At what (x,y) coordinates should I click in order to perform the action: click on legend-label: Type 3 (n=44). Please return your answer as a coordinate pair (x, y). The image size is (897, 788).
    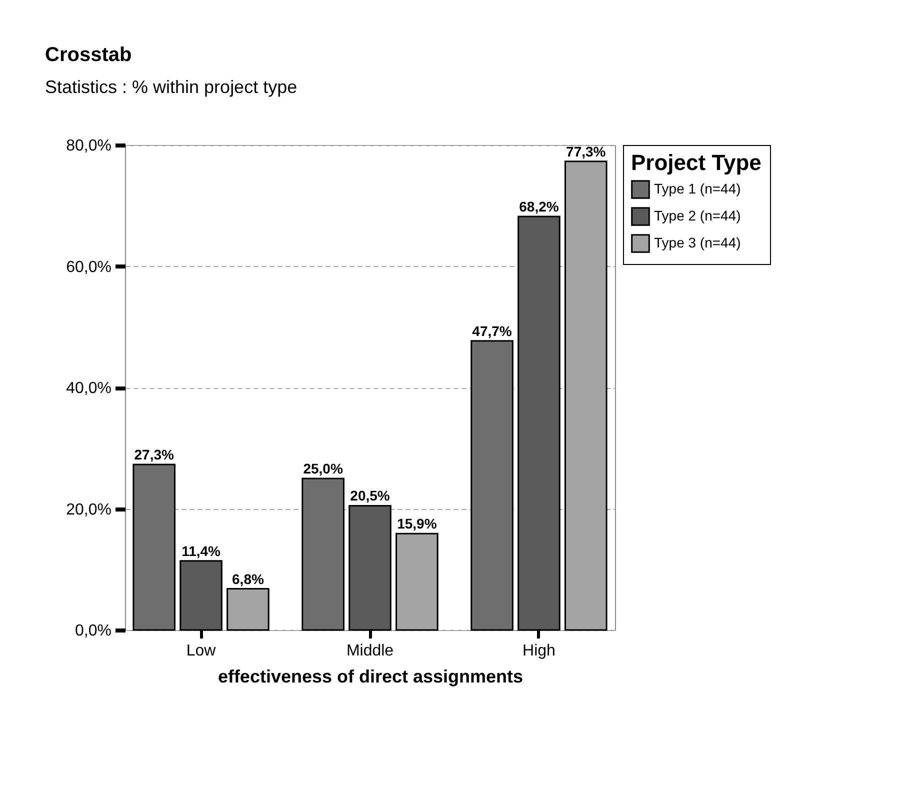
    Looking at the image, I should click on (697, 242).